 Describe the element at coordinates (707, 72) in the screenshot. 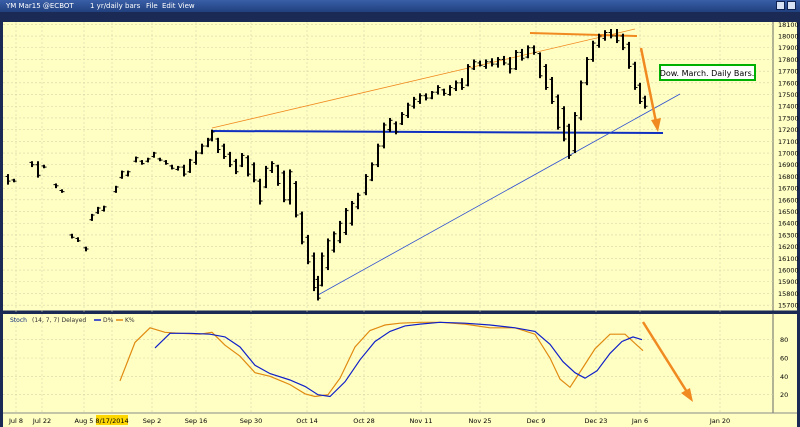

I see `annotation-box` at that location.